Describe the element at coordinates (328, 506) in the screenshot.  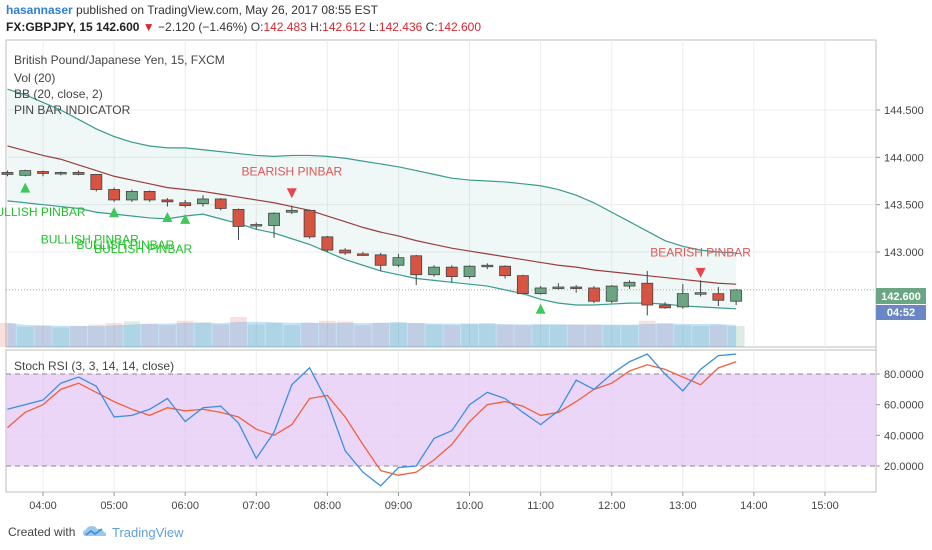
I see `time-tick-label: 08:00` at that location.